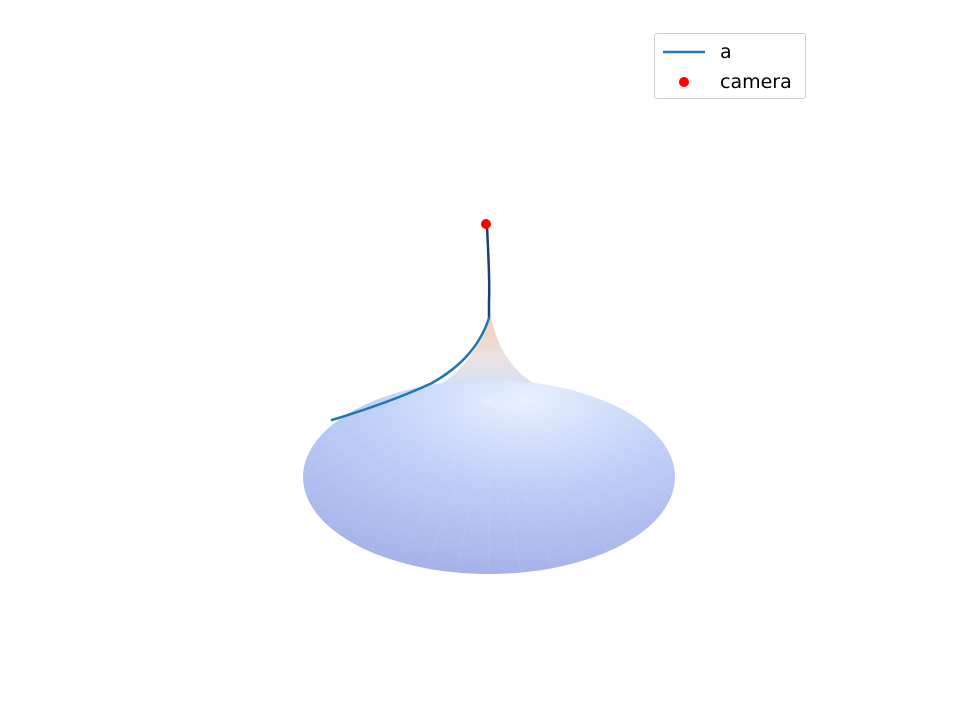  I want to click on series-layer, so click(410, 320).